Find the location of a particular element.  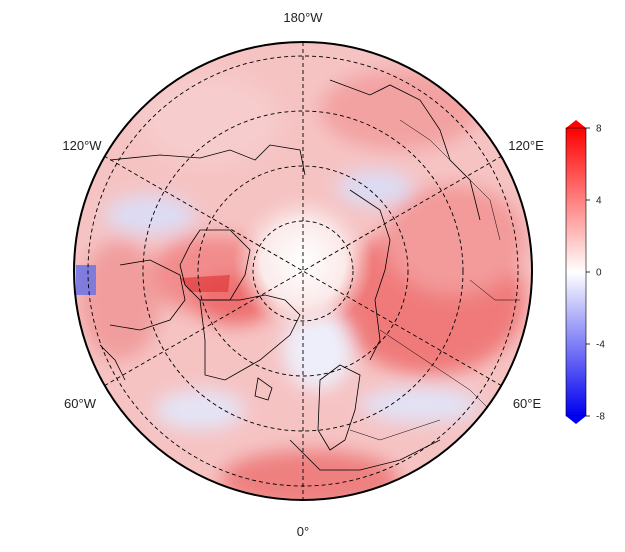

europe-coast is located at coordinates (365, 455).